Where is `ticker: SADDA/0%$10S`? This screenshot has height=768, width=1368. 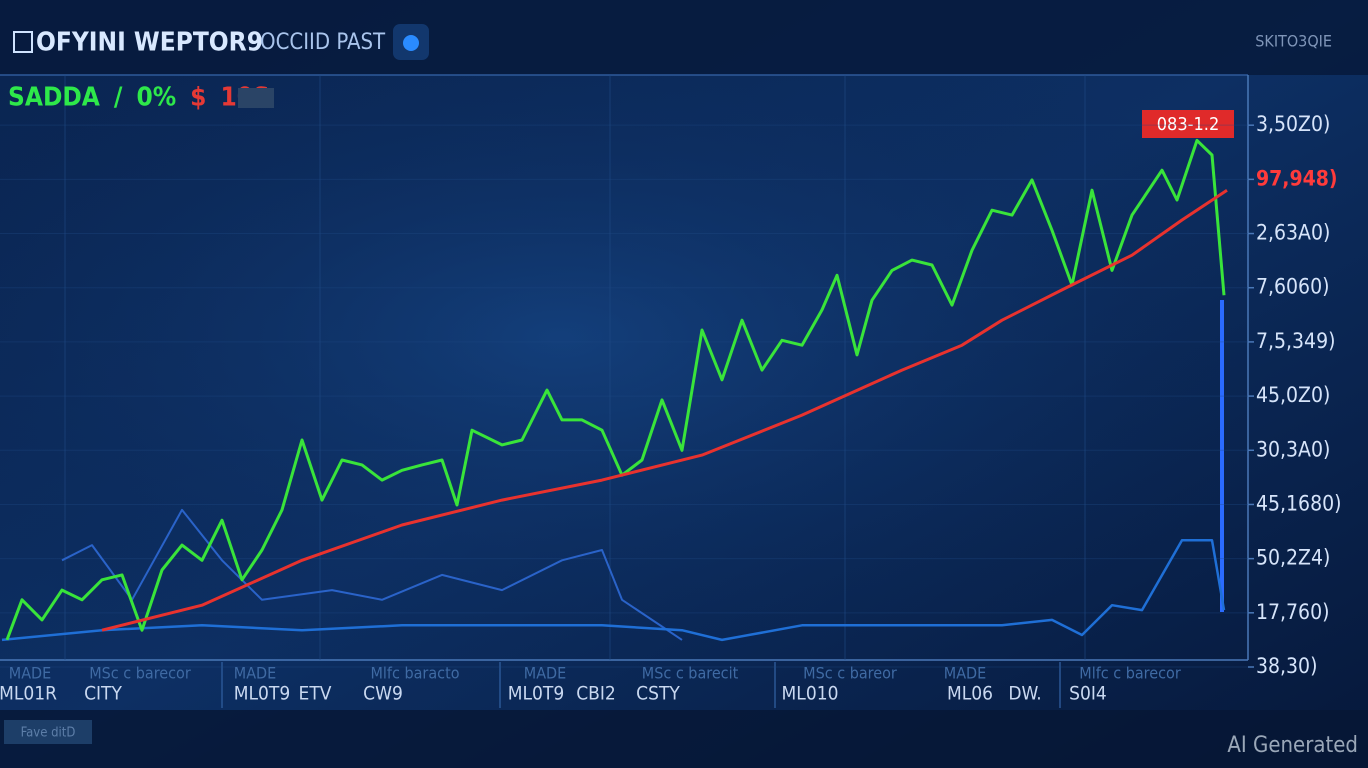
ticker: SADDA/0%$10S is located at coordinates (139, 98).